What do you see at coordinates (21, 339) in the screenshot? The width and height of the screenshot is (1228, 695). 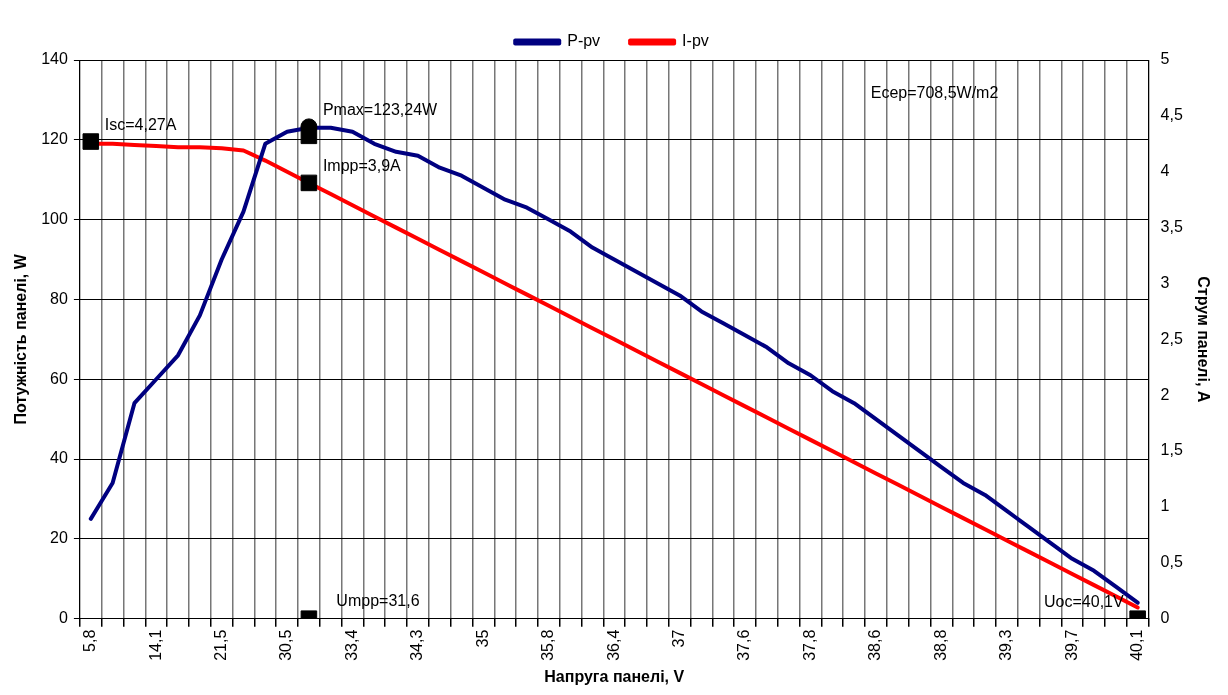 I see `y-axis-title: Потужність панелі, W` at bounding box center [21, 339].